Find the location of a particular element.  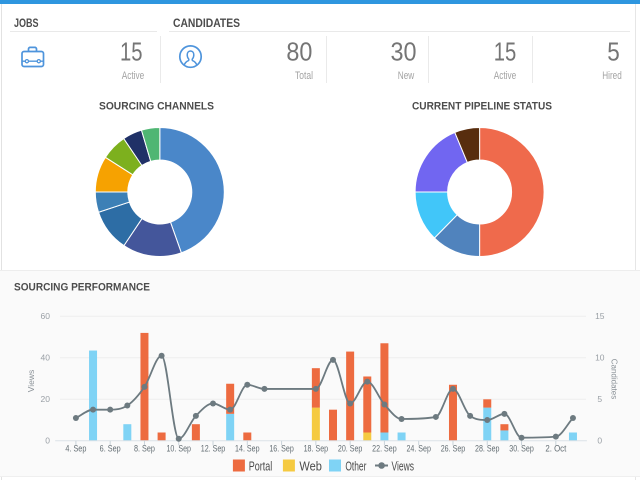

svg-text: 2. Oct is located at coordinates (555, 449).